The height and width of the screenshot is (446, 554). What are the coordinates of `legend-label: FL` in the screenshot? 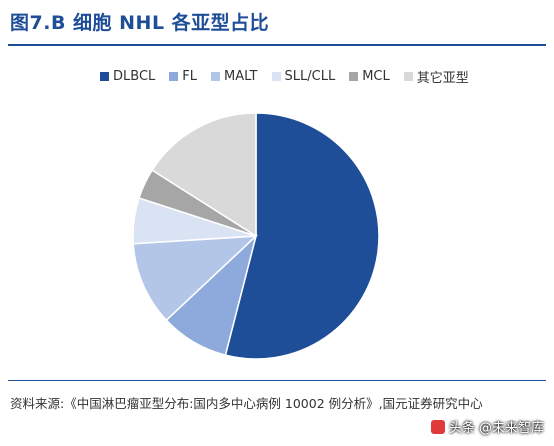 It's located at (189, 76).